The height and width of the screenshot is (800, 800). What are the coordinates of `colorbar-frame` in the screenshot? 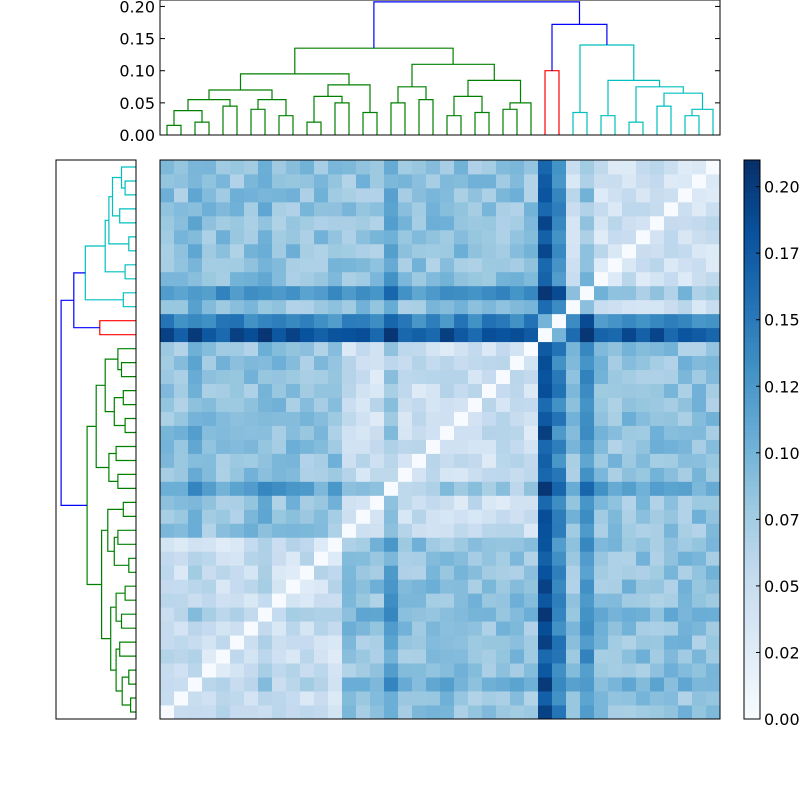 It's located at (752, 439).